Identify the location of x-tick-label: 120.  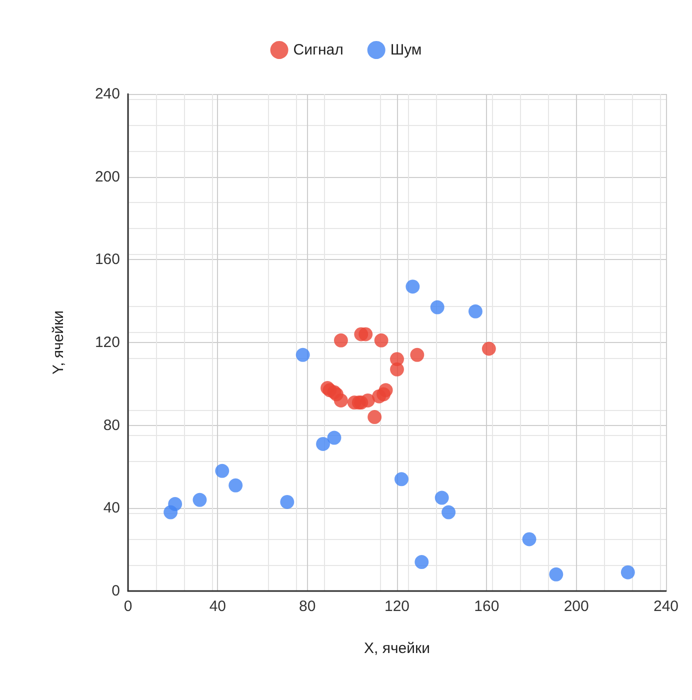
(397, 606).